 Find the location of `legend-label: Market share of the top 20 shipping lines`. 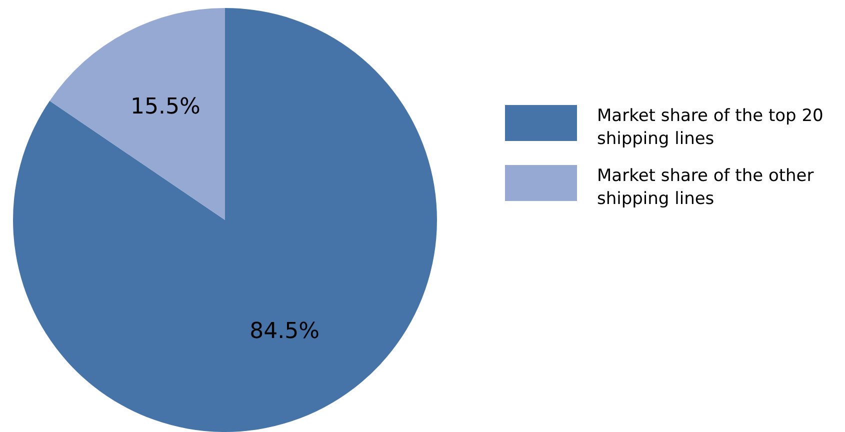

legend-label: Market share of the top 20 shipping lines is located at coordinates (710, 128).